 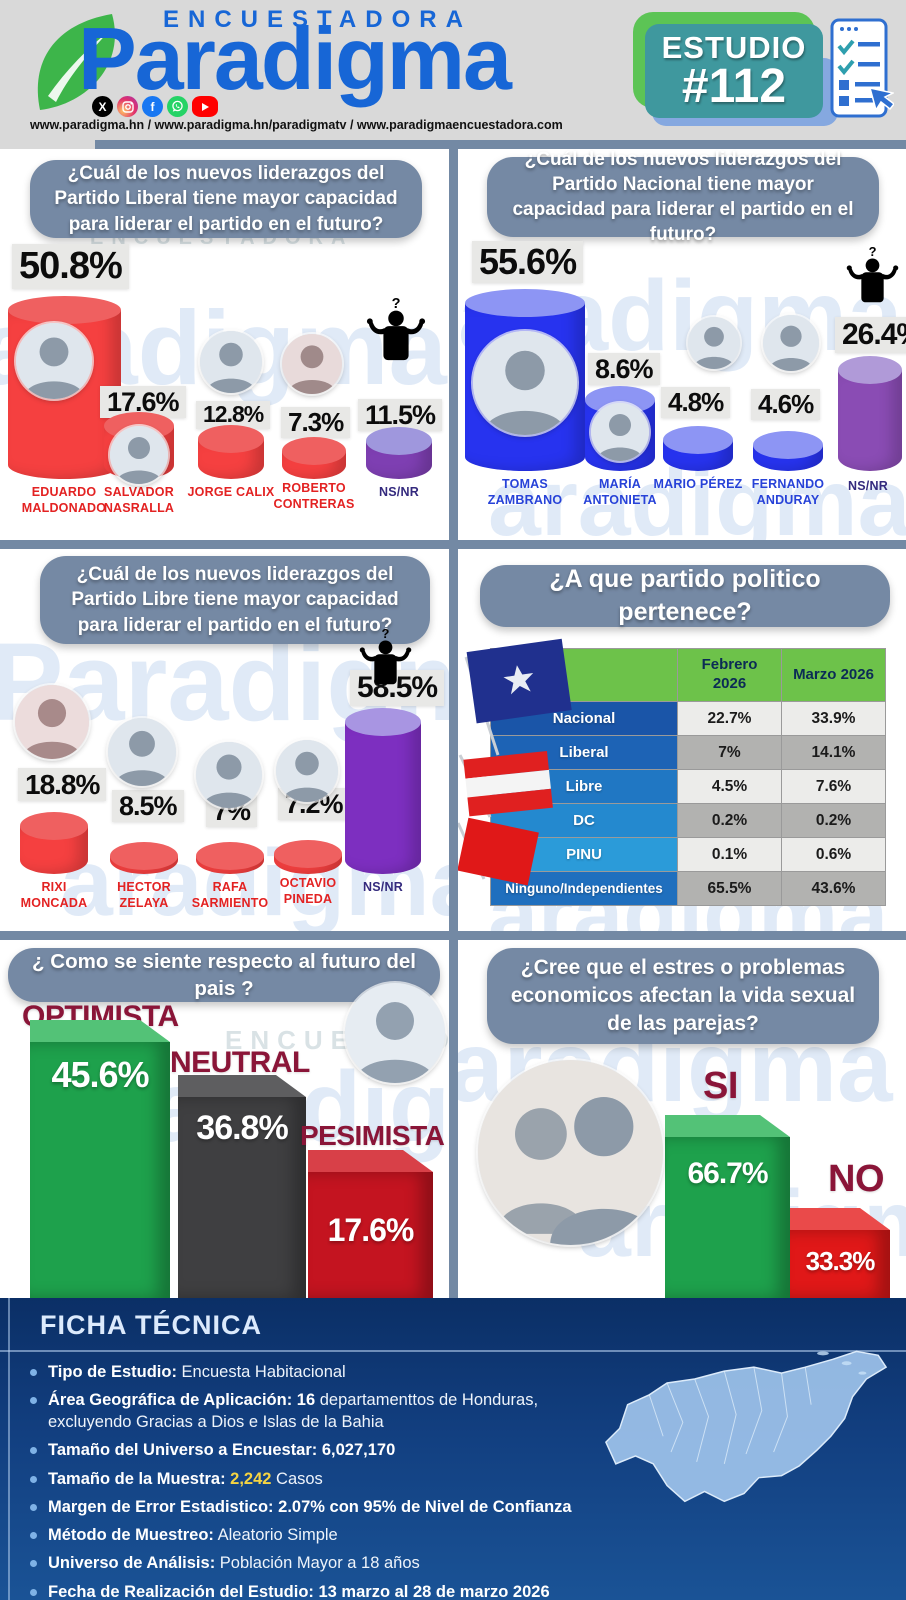 I want to click on table-cell: 43.6%, so click(x=833, y=888).